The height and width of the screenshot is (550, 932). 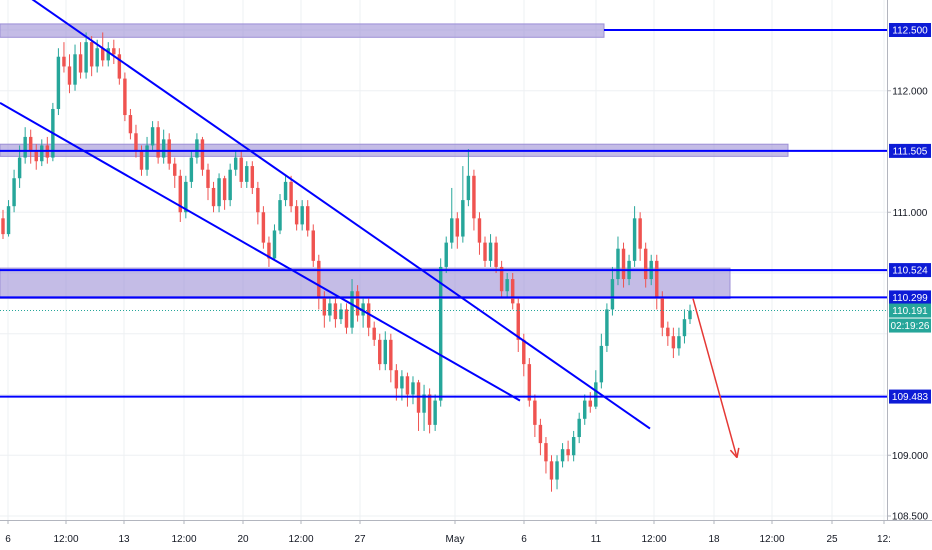 What do you see at coordinates (910, 31) in the screenshot?
I see `price-tick-label: 112.500` at bounding box center [910, 31].